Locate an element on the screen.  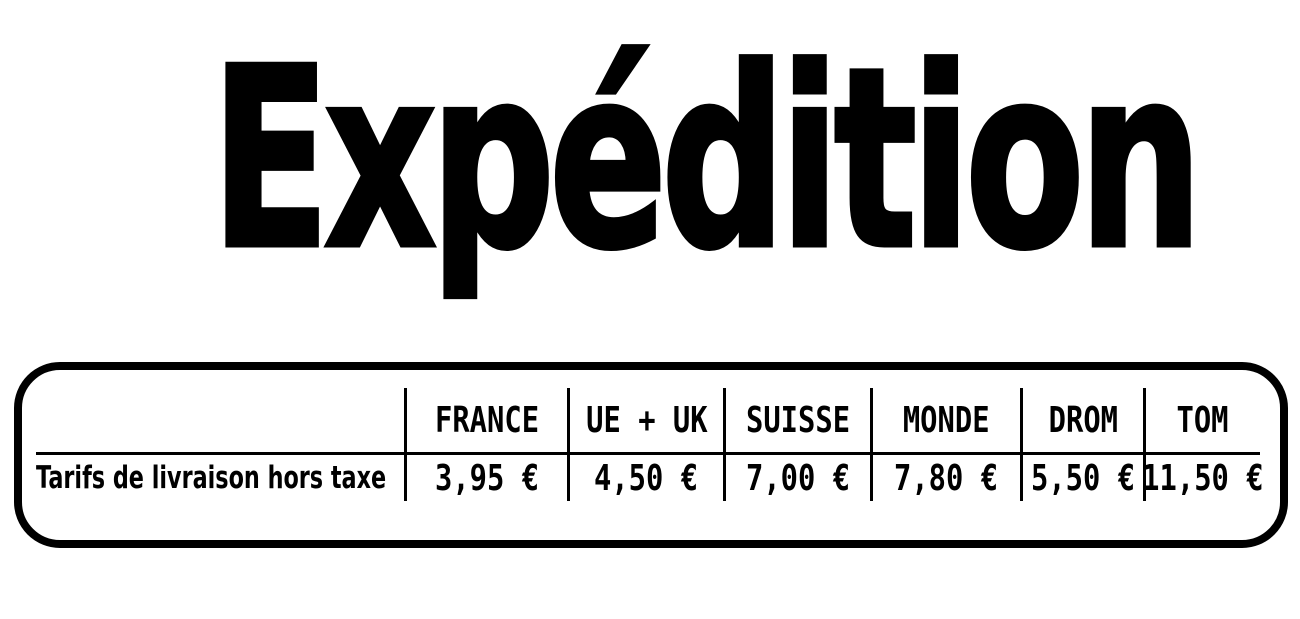
column-header-ue-uk: UE + UK is located at coordinates (645, 421).